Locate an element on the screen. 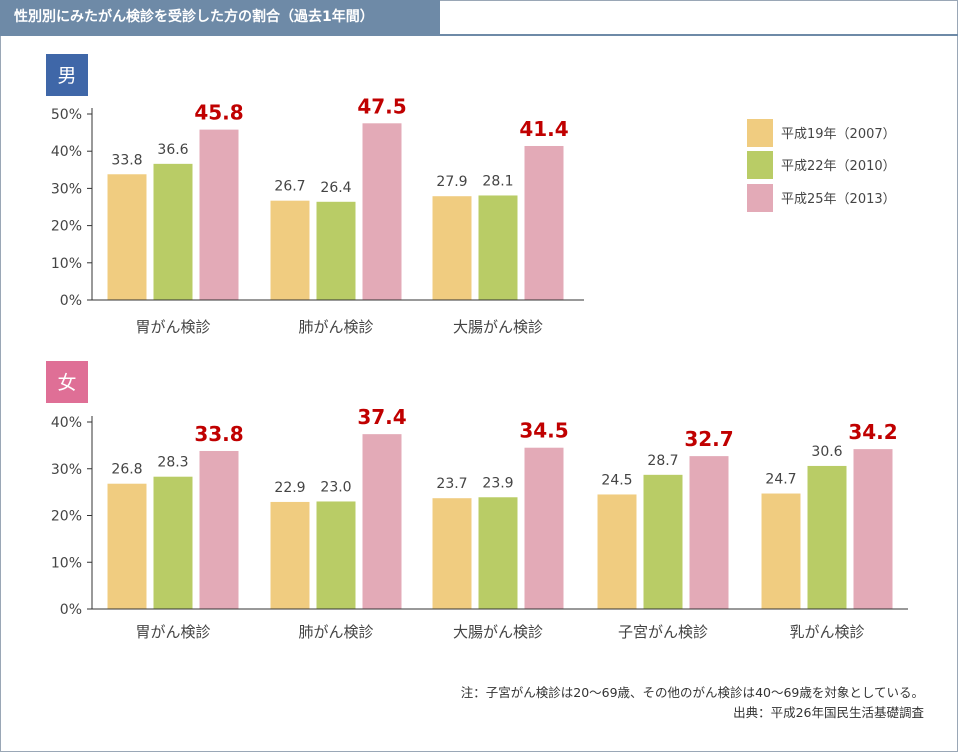 The image size is (958, 752). data-label-2-3-1: 28.7 is located at coordinates (662, 461).